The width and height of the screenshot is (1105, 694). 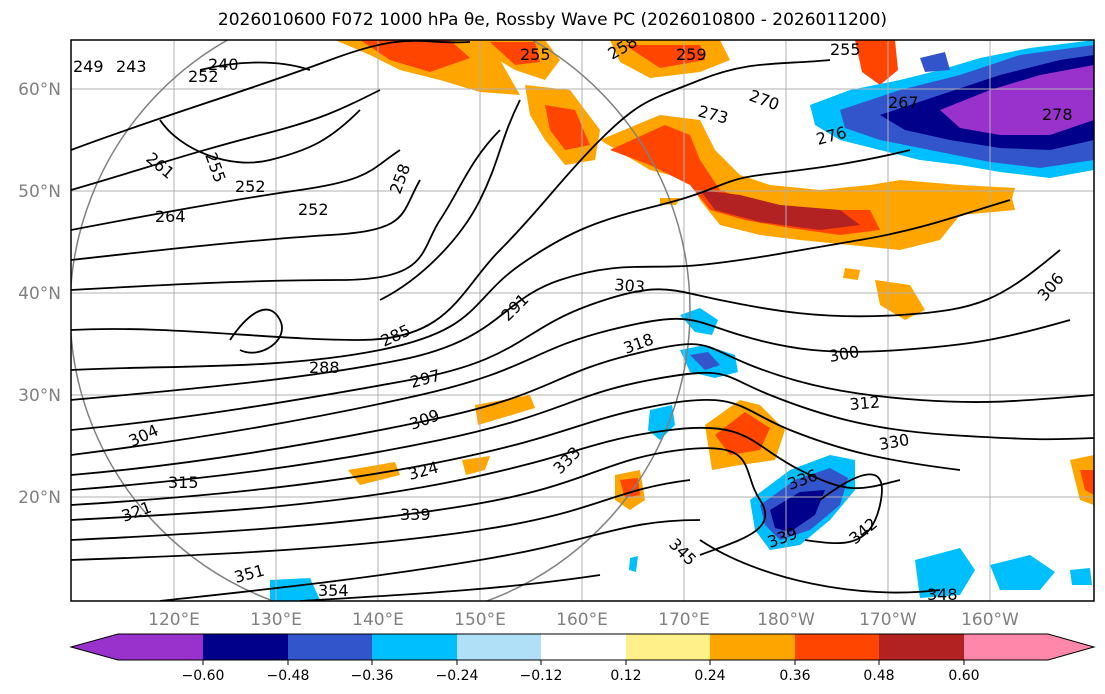 I want to click on colorbar-tick-label: −0.36, so click(x=372, y=676).